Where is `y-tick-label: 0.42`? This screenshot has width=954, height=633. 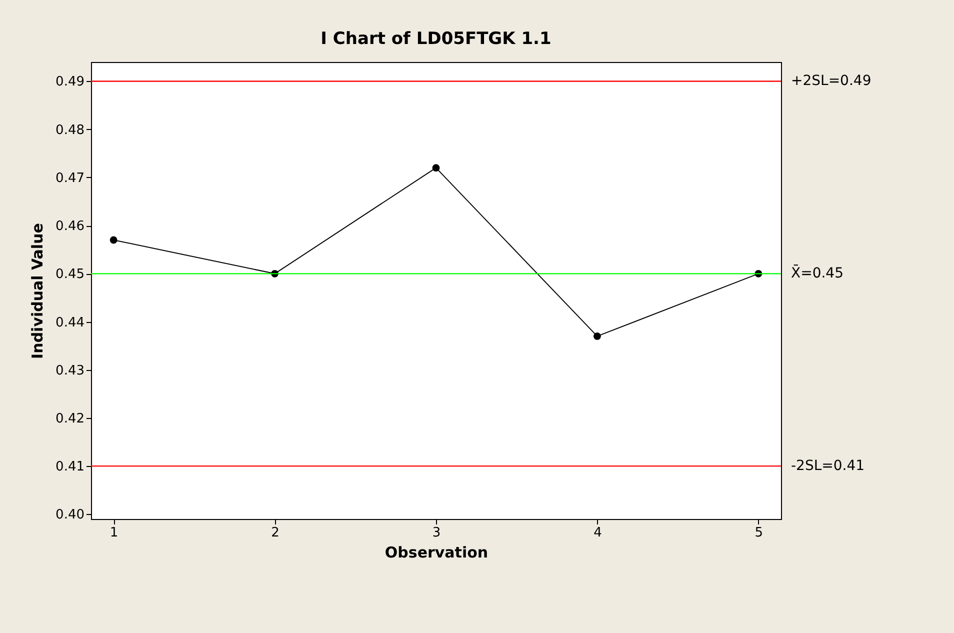
y-tick-label: 0.42 is located at coordinates (70, 418).